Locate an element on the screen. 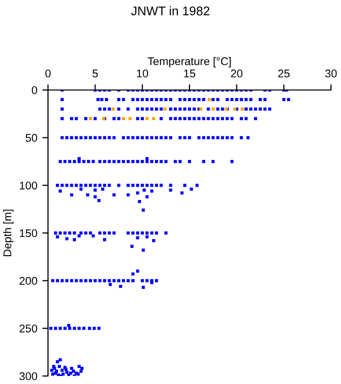 The image size is (341, 384). y-tick-label: 50 is located at coordinates (32, 138).